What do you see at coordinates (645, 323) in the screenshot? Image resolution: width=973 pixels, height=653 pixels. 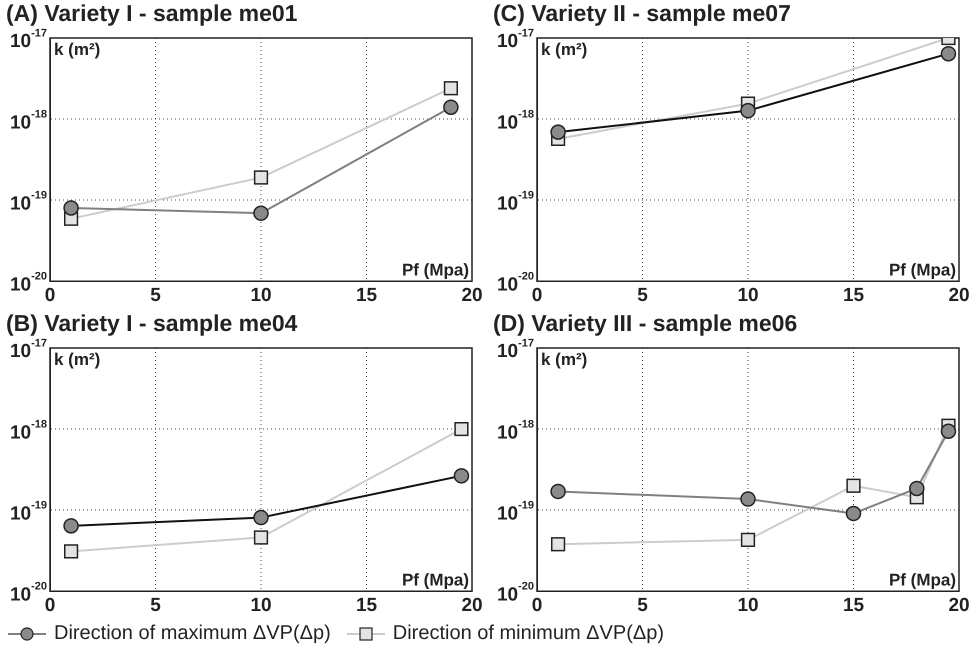 I see `chart-title: (D) Variety III - sample me06` at bounding box center [645, 323].